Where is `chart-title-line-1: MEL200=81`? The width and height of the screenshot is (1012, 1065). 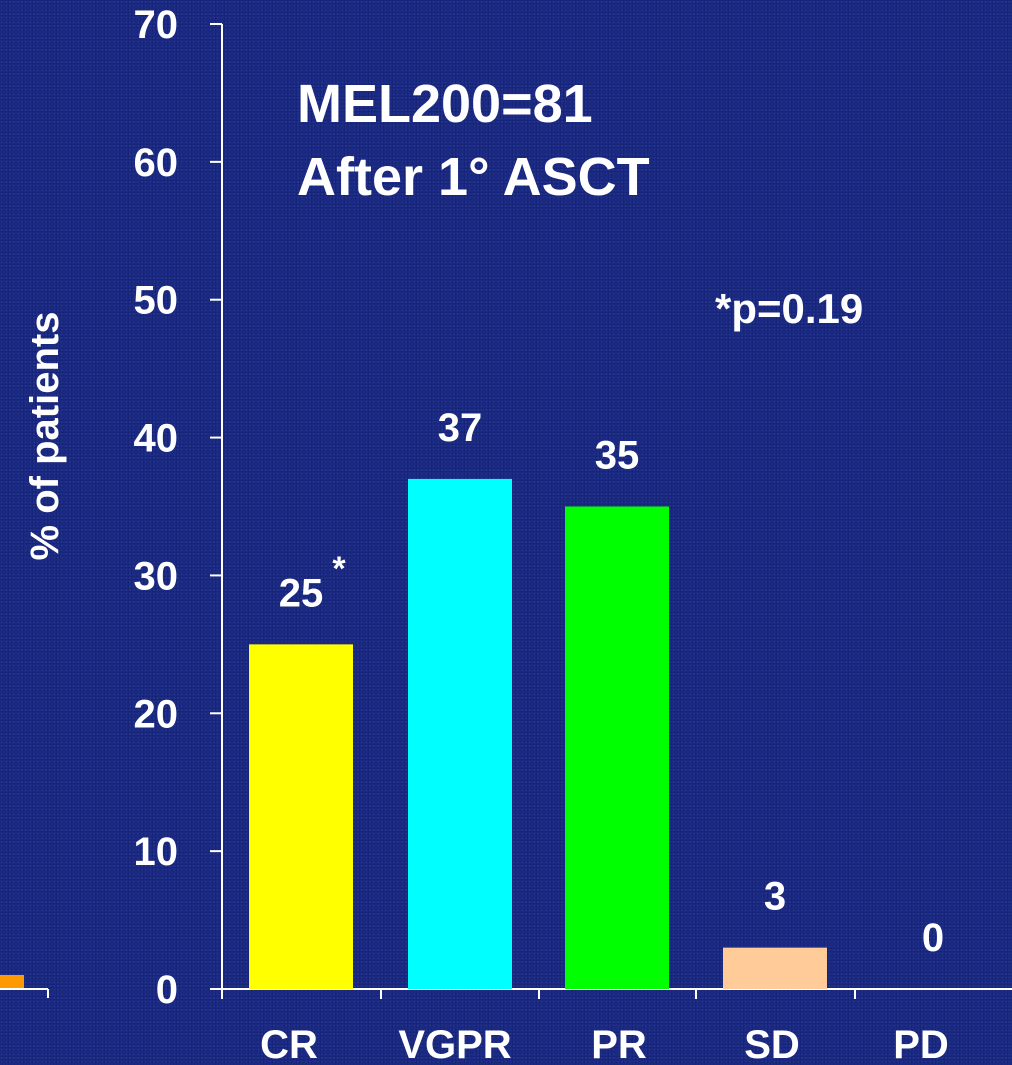 chart-title-line-1: MEL200=81 is located at coordinates (445, 104).